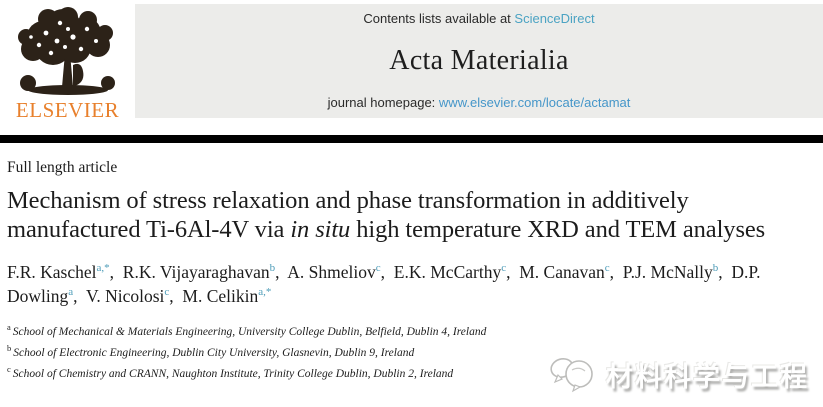 This screenshot has height=407, width=823. Describe the element at coordinates (132, 295) in the screenshot. I see `author-name: V. Nicolosic,` at that location.